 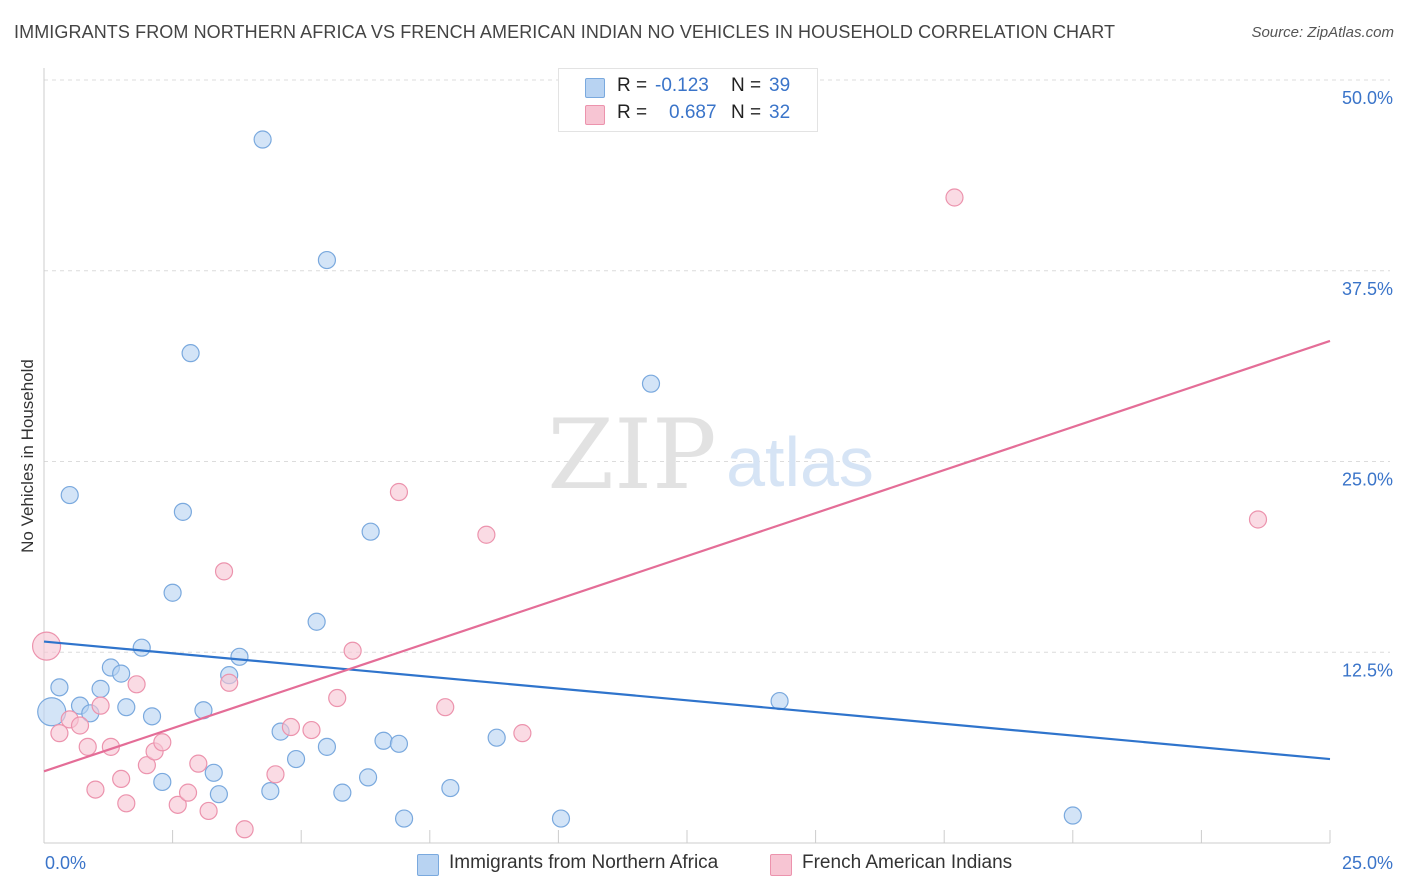 What do you see at coordinates (1367, 670) in the screenshot?
I see `y-tick-label: 12.5%` at bounding box center [1367, 670].